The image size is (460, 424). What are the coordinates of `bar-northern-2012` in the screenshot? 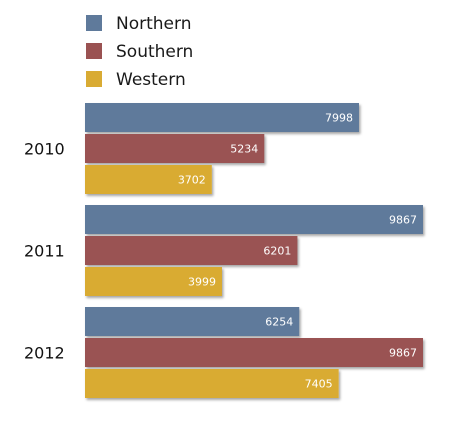 It's located at (192, 321).